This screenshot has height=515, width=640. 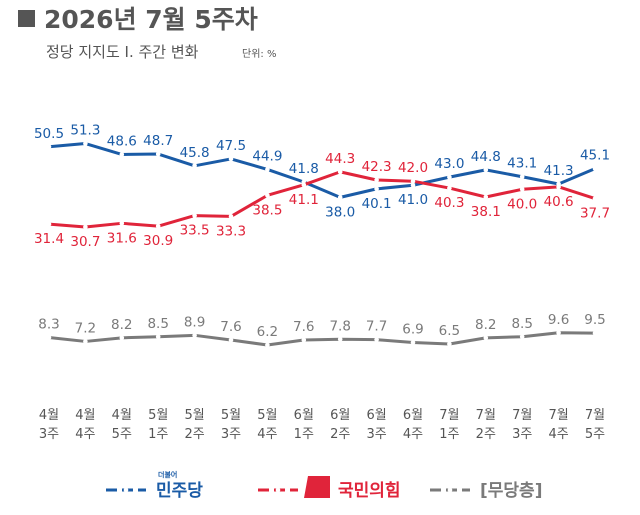 I want to click on chart-title: 2026년 7월 5주차, so click(x=151, y=19).